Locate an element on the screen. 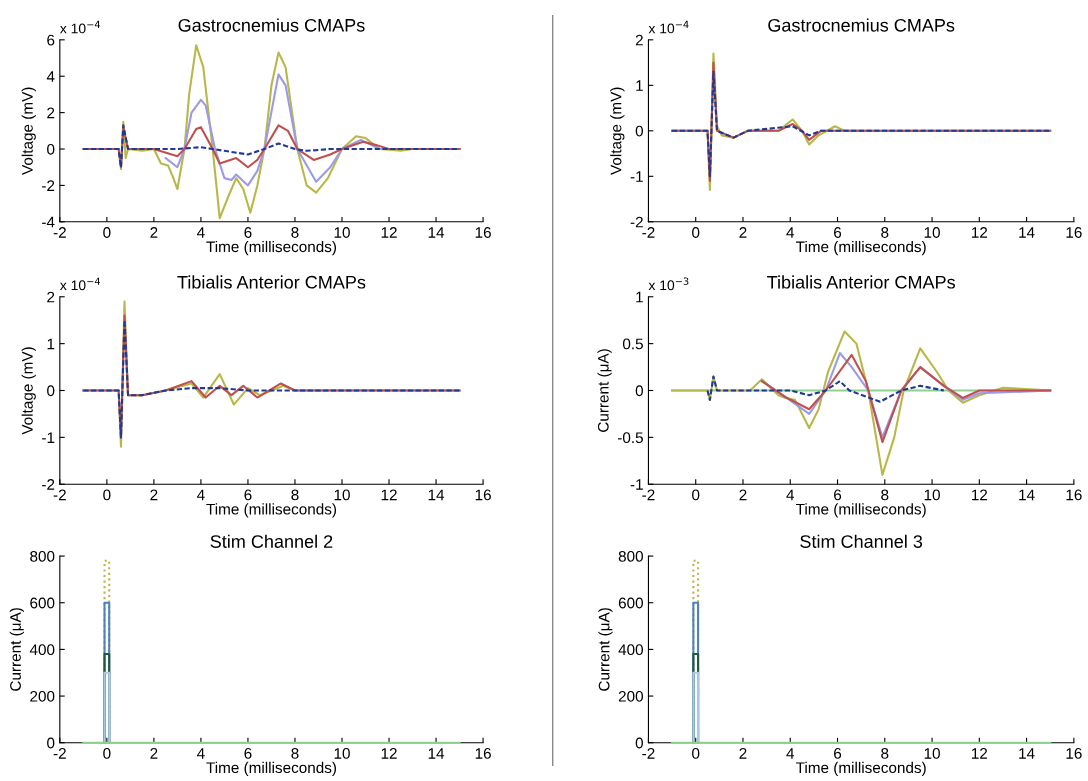 This screenshot has height=781, width=1088. y-tick-label: -0.5 is located at coordinates (630, 438).